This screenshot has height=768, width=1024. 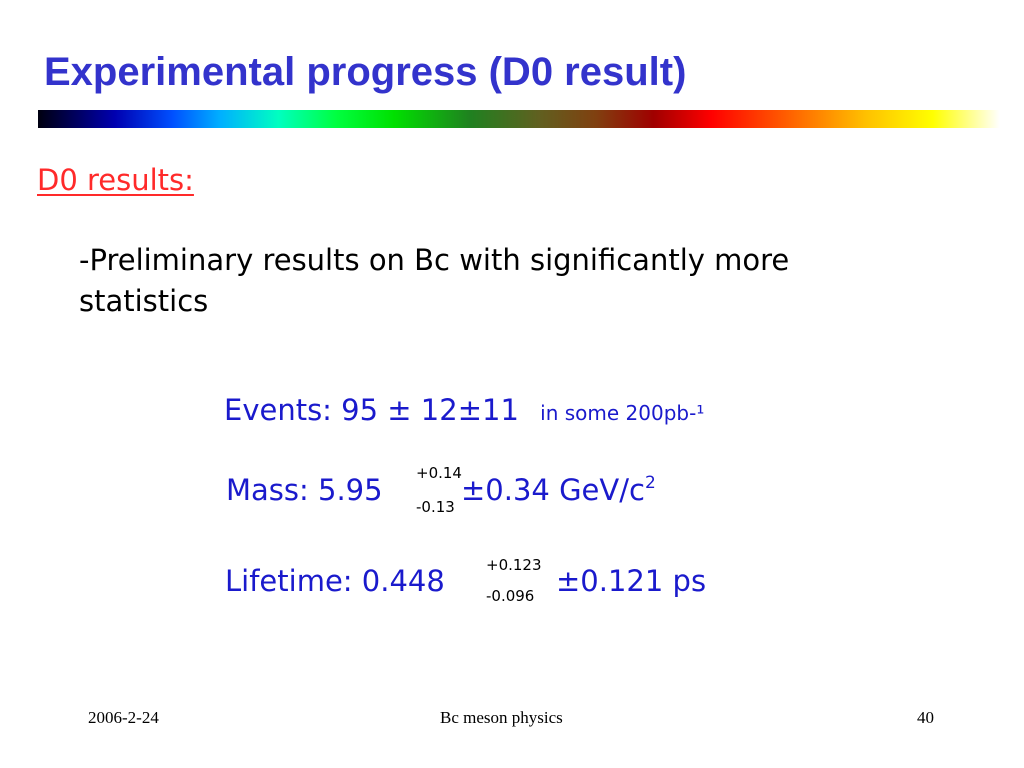 I want to click on mass-systematic: ±0.34 GeV/c, so click(x=553, y=490).